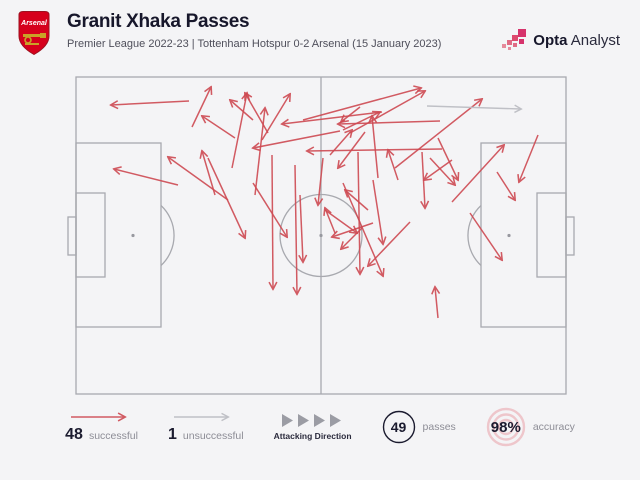  I want to click on accuracy-rings-icon, so click(506, 427).